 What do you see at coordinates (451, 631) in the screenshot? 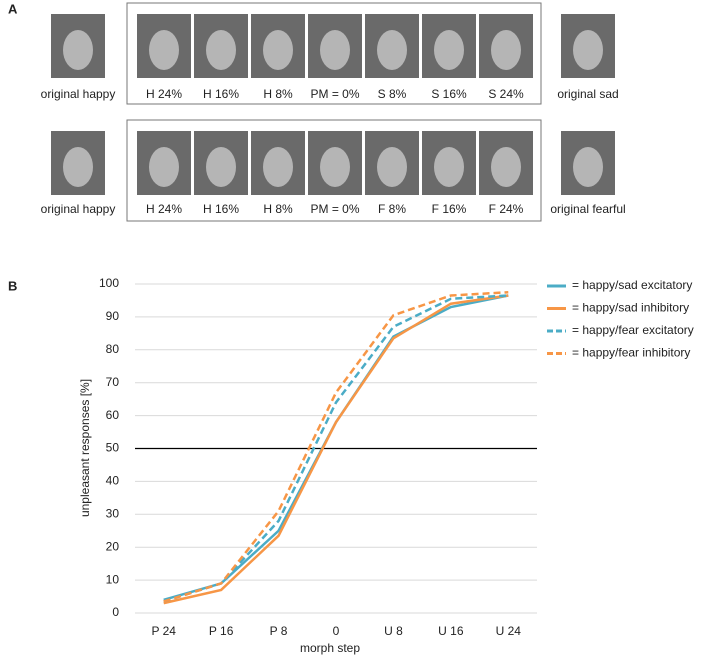
I see `x-tick-label: U 16` at bounding box center [451, 631].